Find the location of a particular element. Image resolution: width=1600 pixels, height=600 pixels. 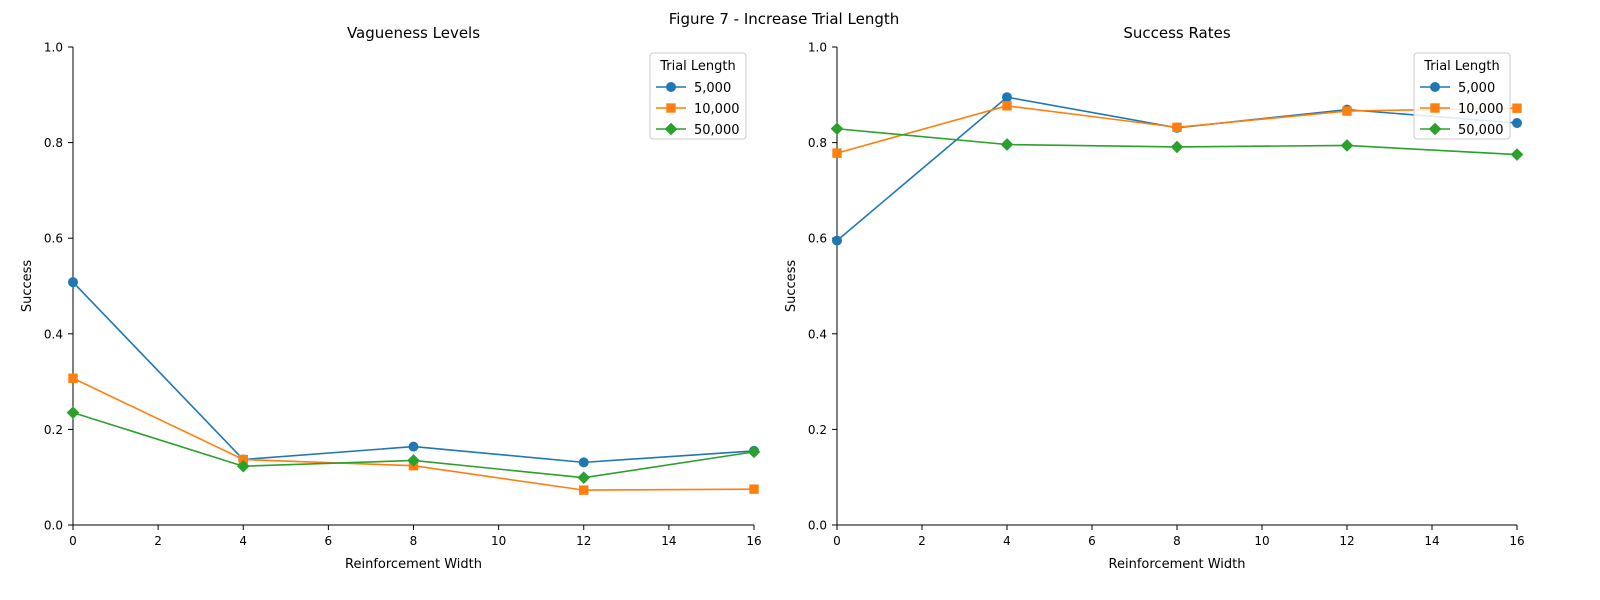

chart-title: Vagueness Levels is located at coordinates (413, 33).